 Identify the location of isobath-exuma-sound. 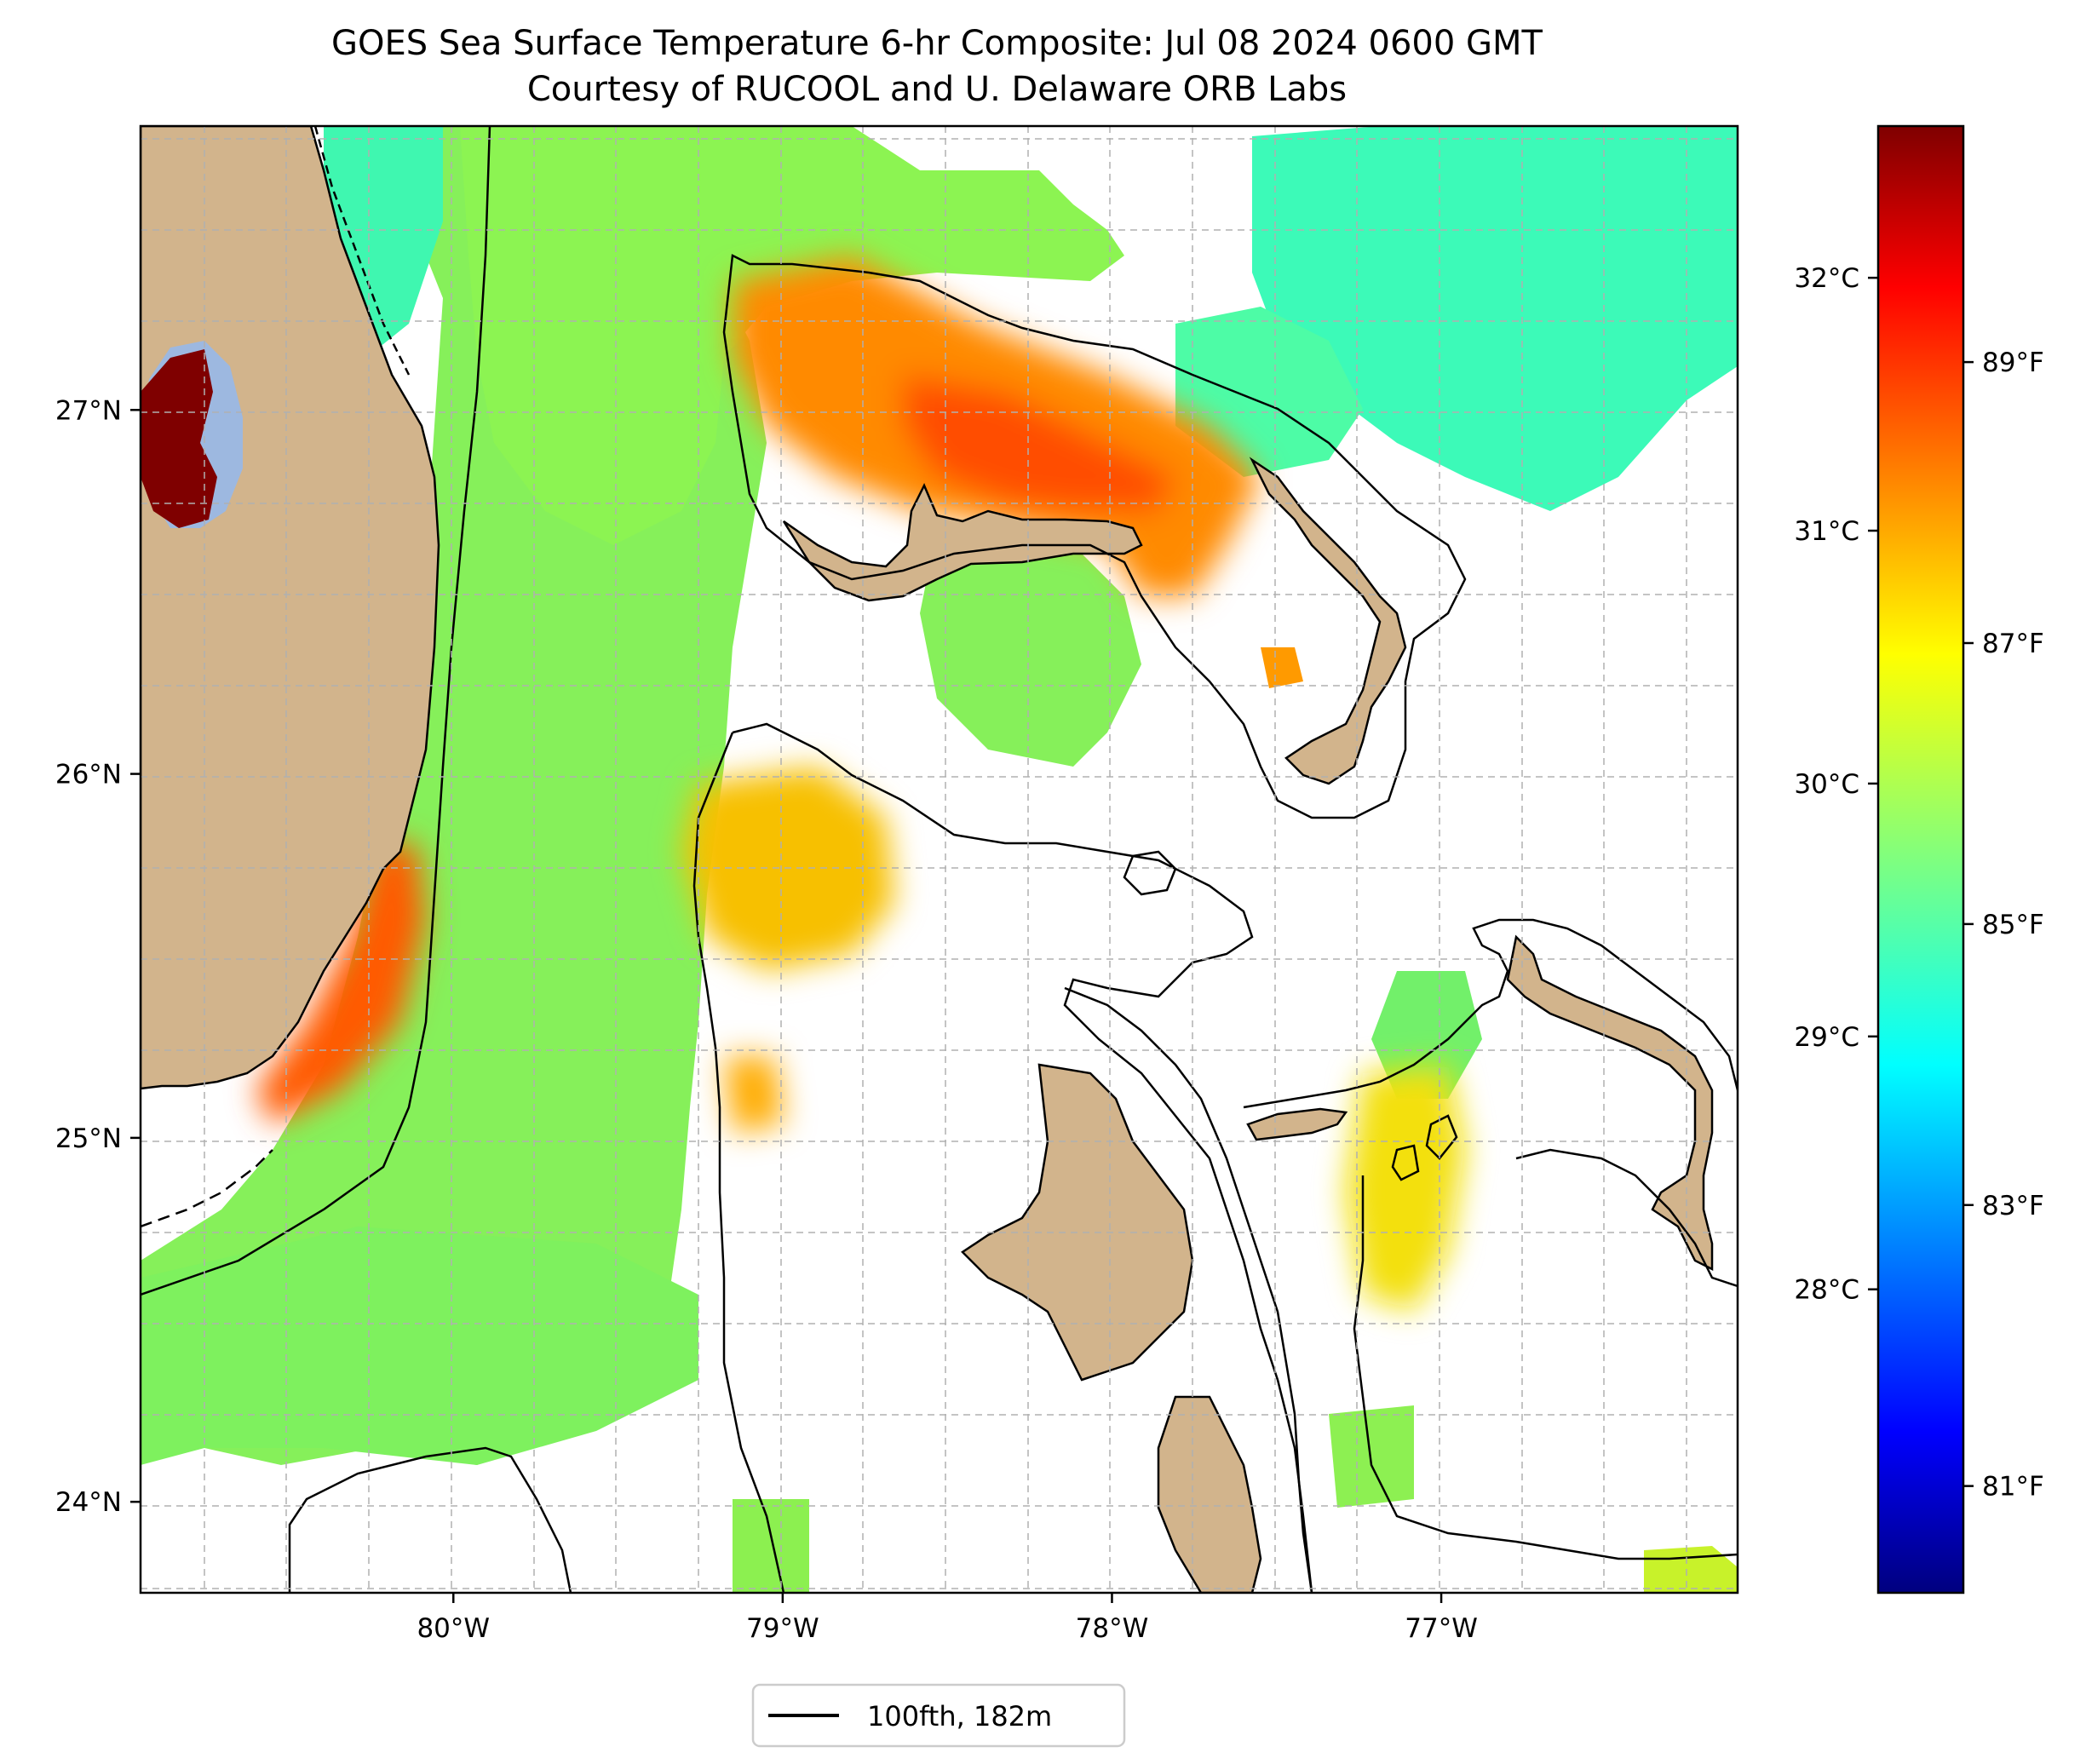
(1490, 1013).